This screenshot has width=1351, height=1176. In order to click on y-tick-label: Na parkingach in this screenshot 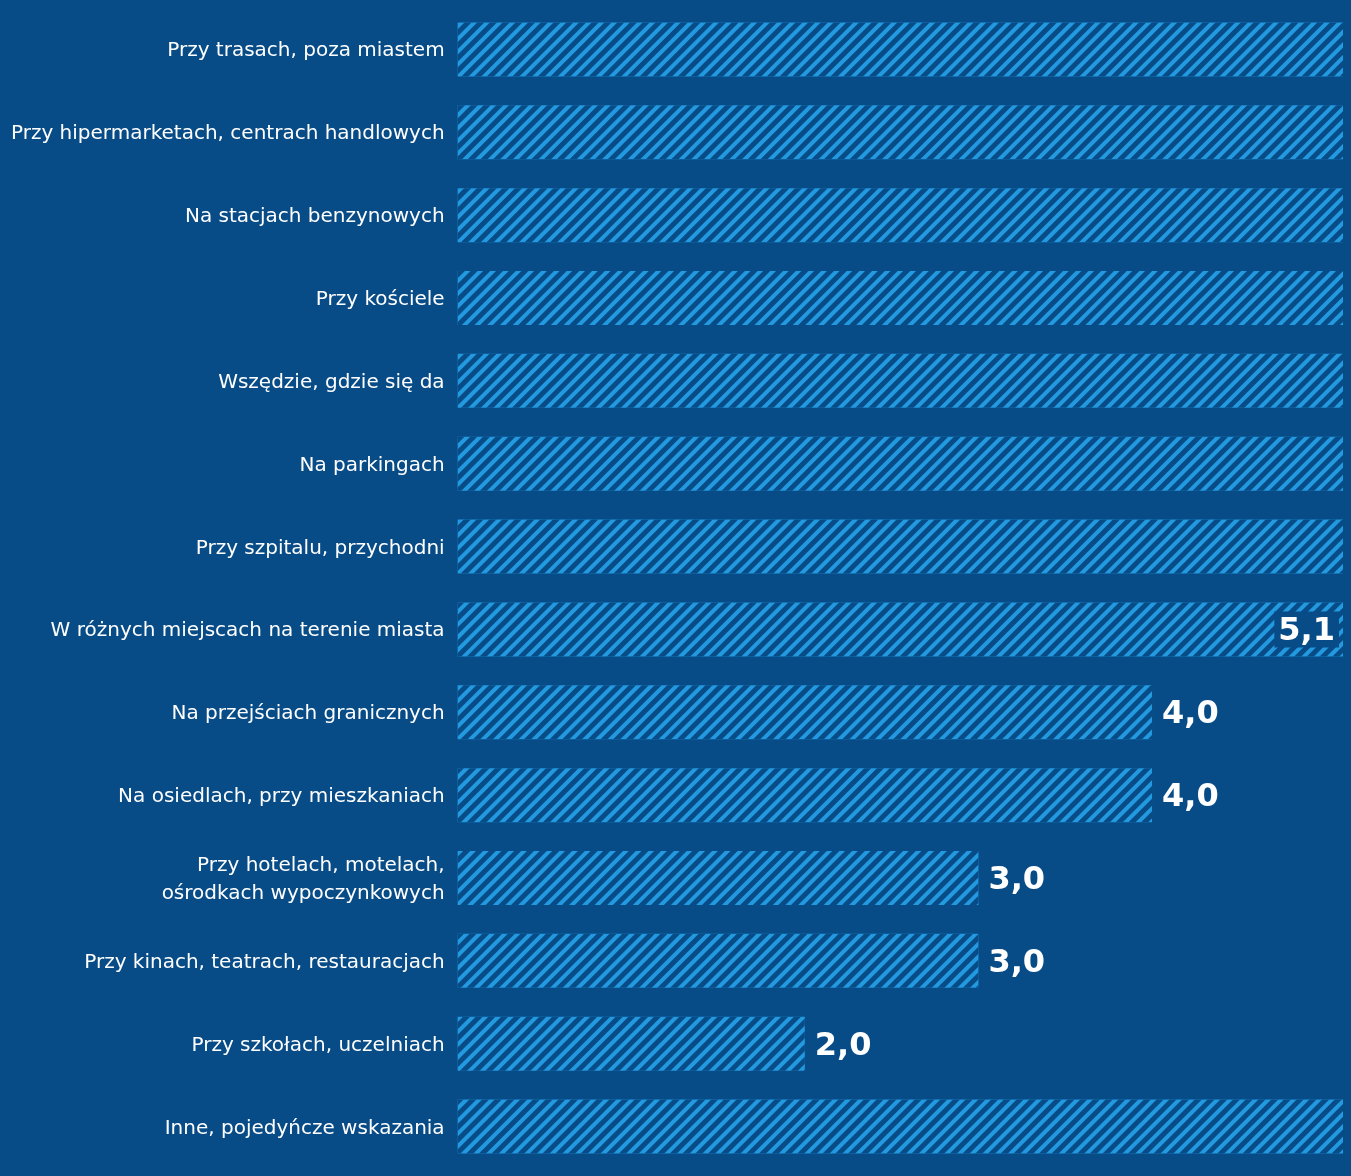, I will do `click(372, 463)`.